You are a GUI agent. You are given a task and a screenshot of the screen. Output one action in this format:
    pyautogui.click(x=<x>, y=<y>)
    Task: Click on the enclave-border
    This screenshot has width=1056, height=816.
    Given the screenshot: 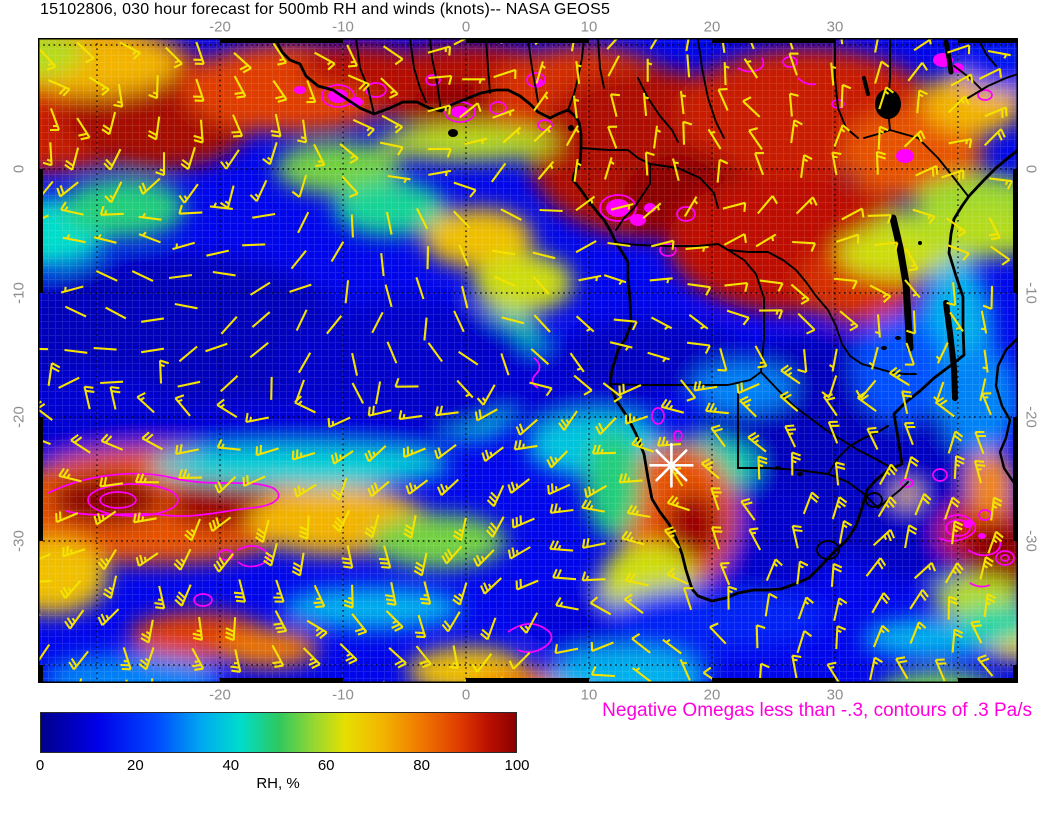 What is the action you would take?
    pyautogui.click(x=828, y=550)
    